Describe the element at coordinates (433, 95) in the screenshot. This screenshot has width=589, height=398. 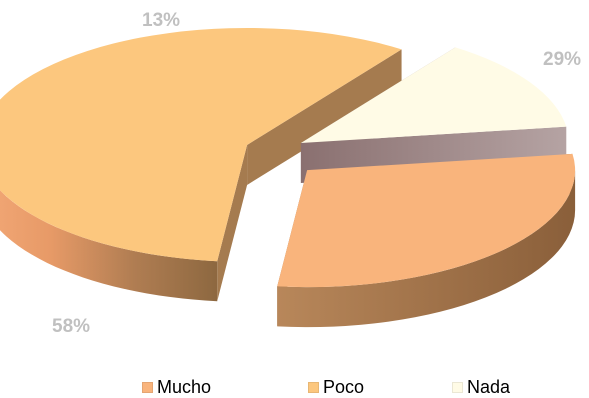
I see `slice-nada` at that location.